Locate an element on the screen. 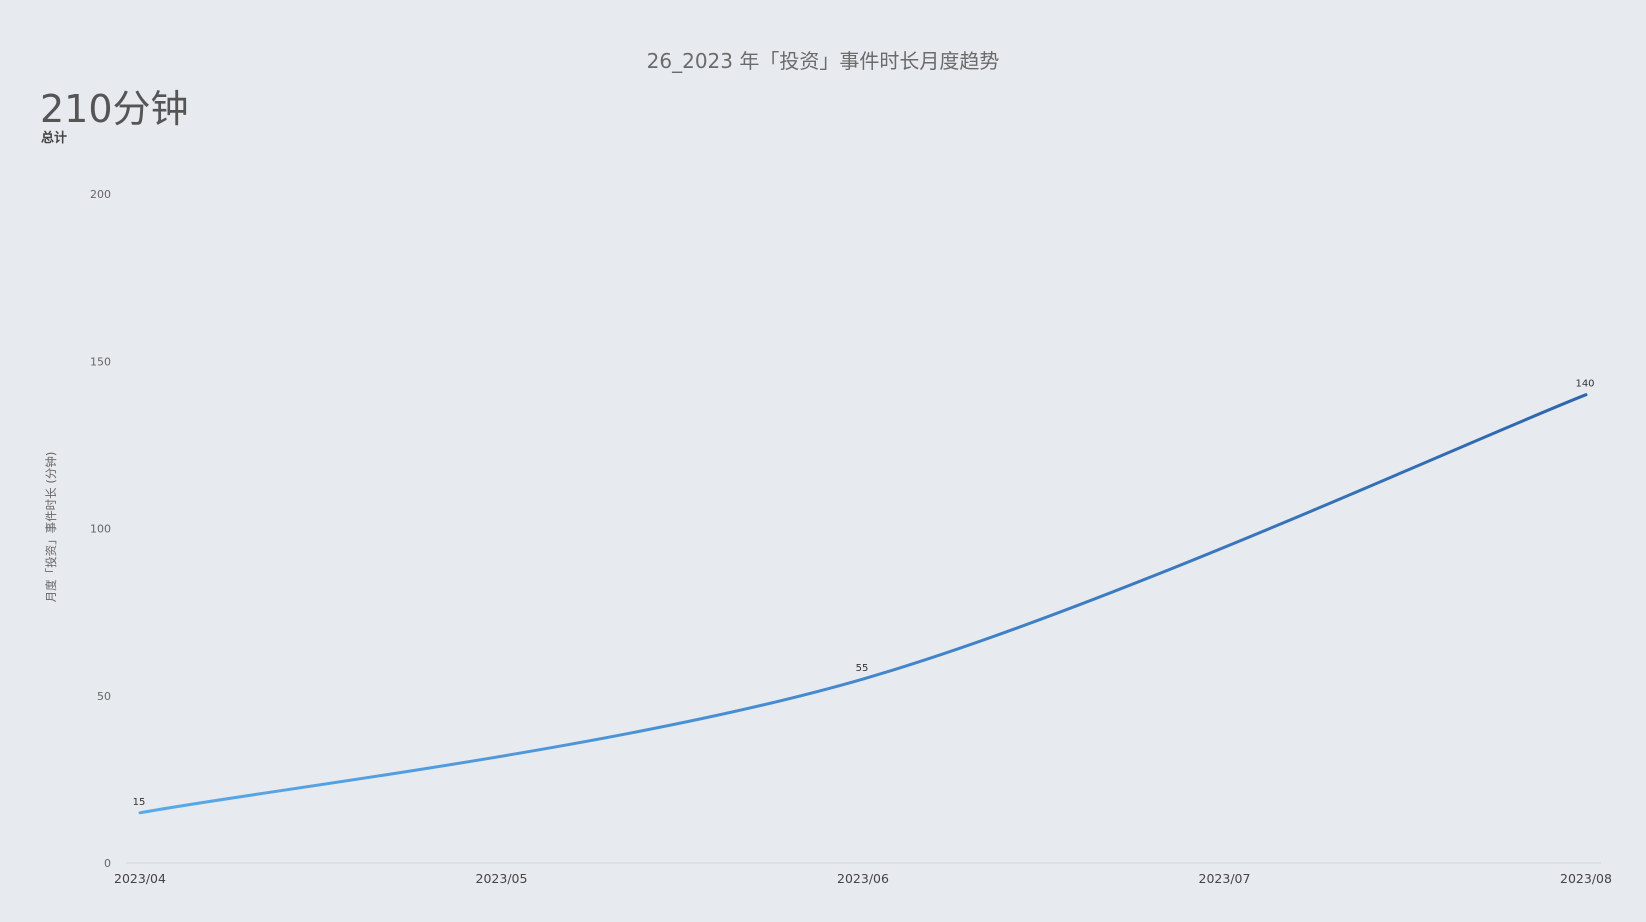 The image size is (1646, 922). y-axis-ticks: 0 50 100 150 200 is located at coordinates (100, 529).